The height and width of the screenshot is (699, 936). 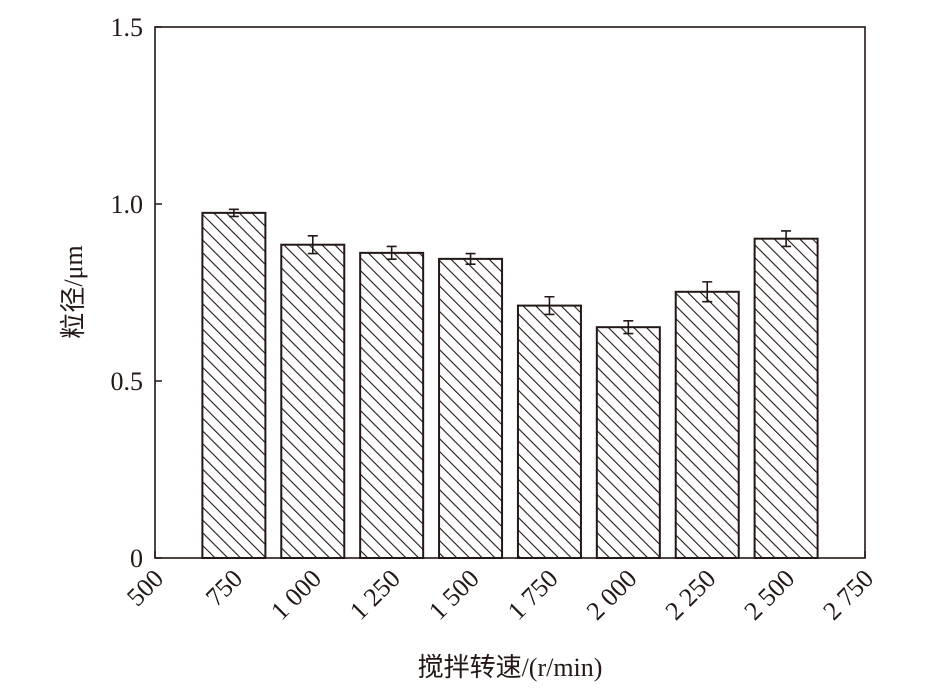 What do you see at coordinates (533, 595) in the screenshot?
I see `x-tick-label: 1 750` at bounding box center [533, 595].